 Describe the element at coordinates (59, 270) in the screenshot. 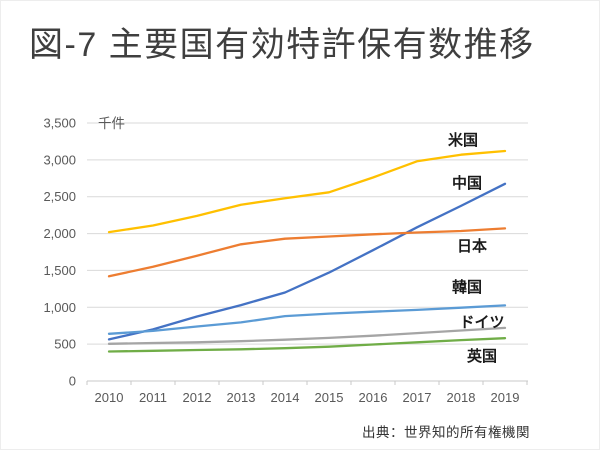

I see `y-tick-label: 1,500` at that location.